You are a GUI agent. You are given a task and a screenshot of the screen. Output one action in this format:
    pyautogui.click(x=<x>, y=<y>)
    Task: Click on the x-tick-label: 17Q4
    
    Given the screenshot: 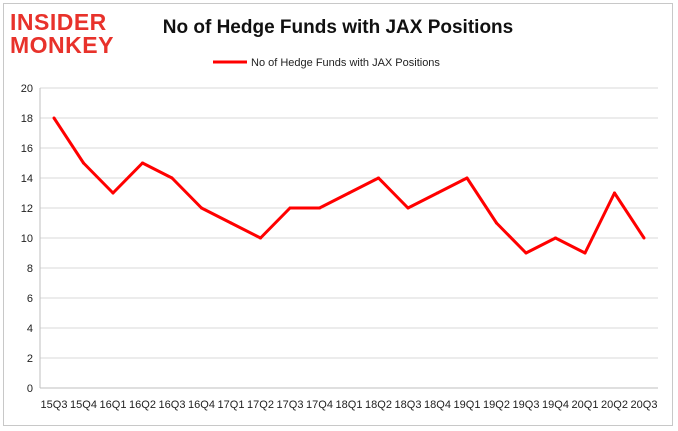 What is the action you would take?
    pyautogui.click(x=319, y=405)
    